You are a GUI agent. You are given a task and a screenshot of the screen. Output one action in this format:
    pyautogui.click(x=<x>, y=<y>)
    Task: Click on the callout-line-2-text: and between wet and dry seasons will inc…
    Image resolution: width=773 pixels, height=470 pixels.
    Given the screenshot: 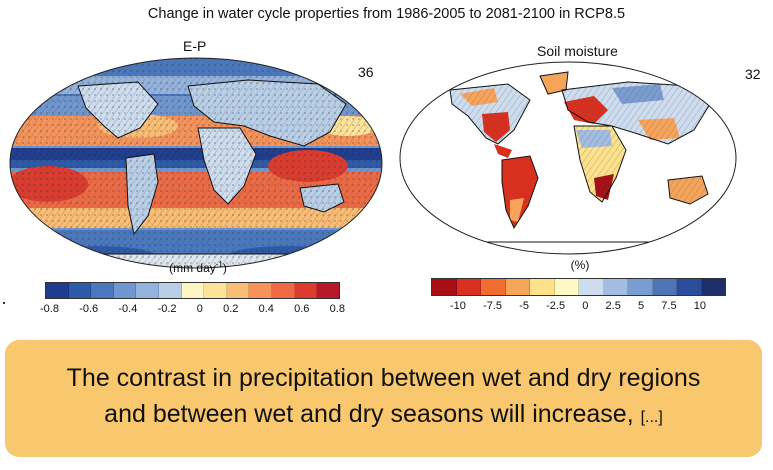 What is the action you would take?
    pyautogui.click(x=369, y=414)
    